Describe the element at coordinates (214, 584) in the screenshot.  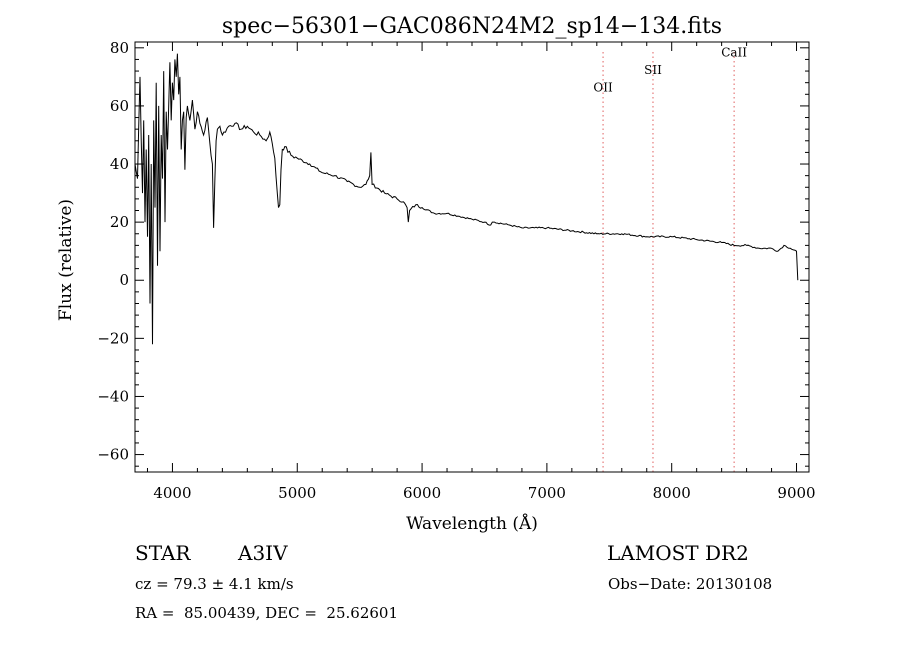
I see `redshift-velocity: cz = 79.3 ± 4.1 km/s` at that location.